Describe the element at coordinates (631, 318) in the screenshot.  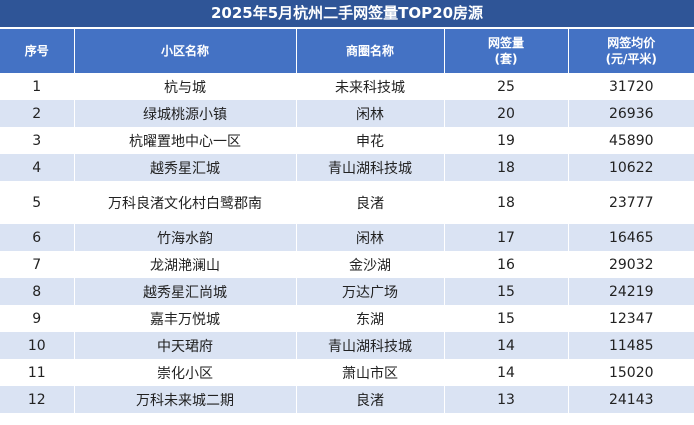
I see `cell-price: 12347` at that location.